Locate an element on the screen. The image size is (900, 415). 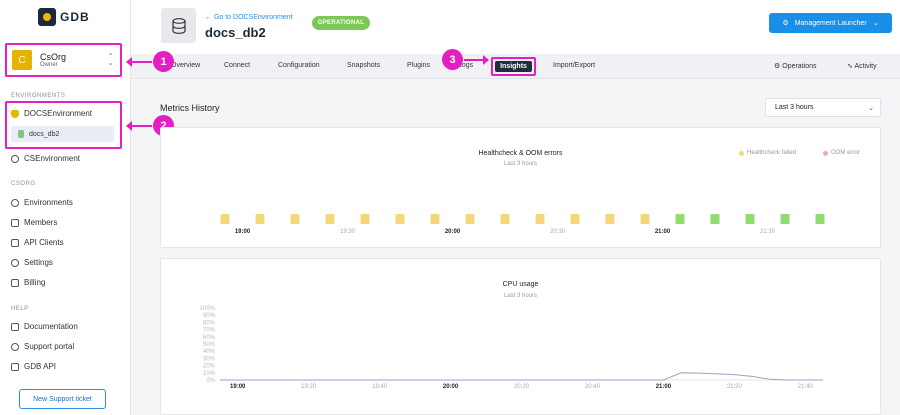
chevron-down-icon: ⌄ is located at coordinates (871, 108).